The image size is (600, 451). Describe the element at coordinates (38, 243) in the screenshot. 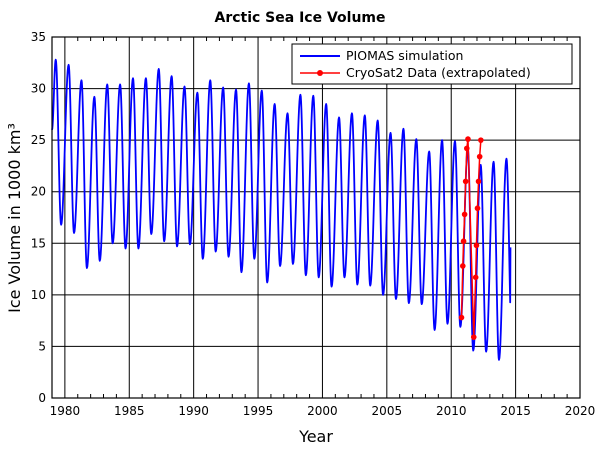

I see `y-tick-label: 15` at that location.